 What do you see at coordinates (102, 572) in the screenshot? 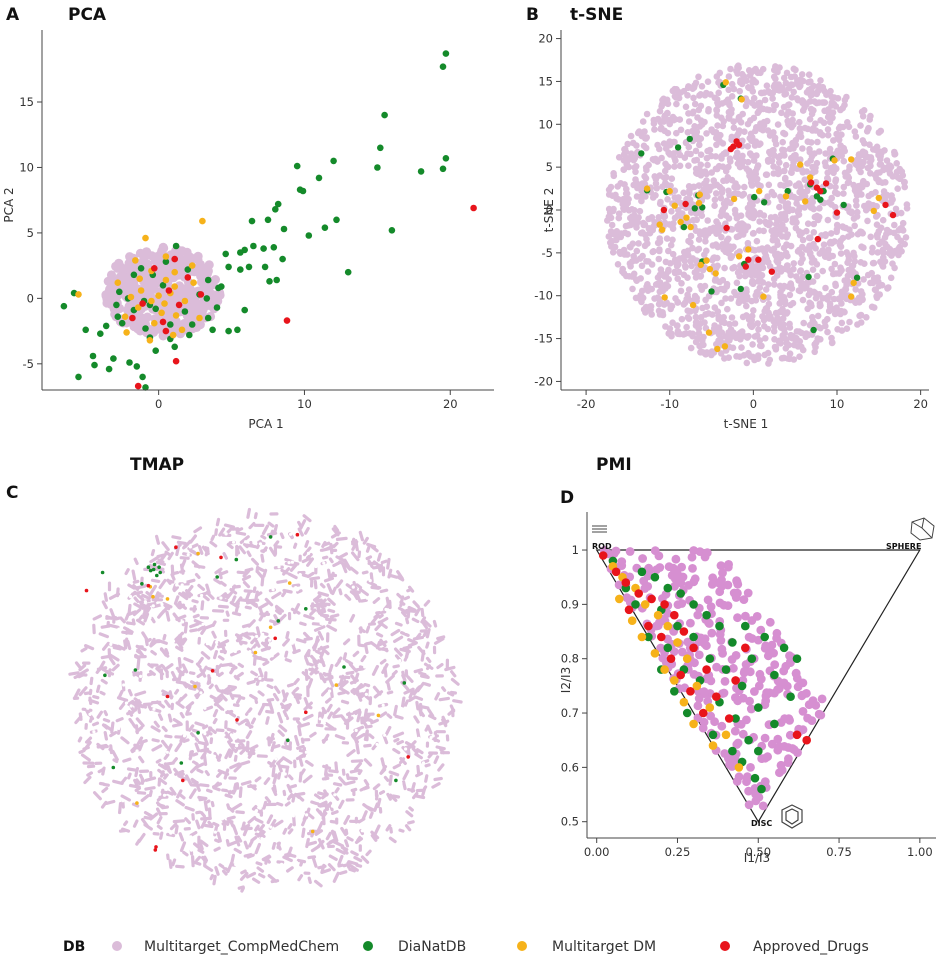
I see `tmap-point-dianatdb` at bounding box center [102, 572].